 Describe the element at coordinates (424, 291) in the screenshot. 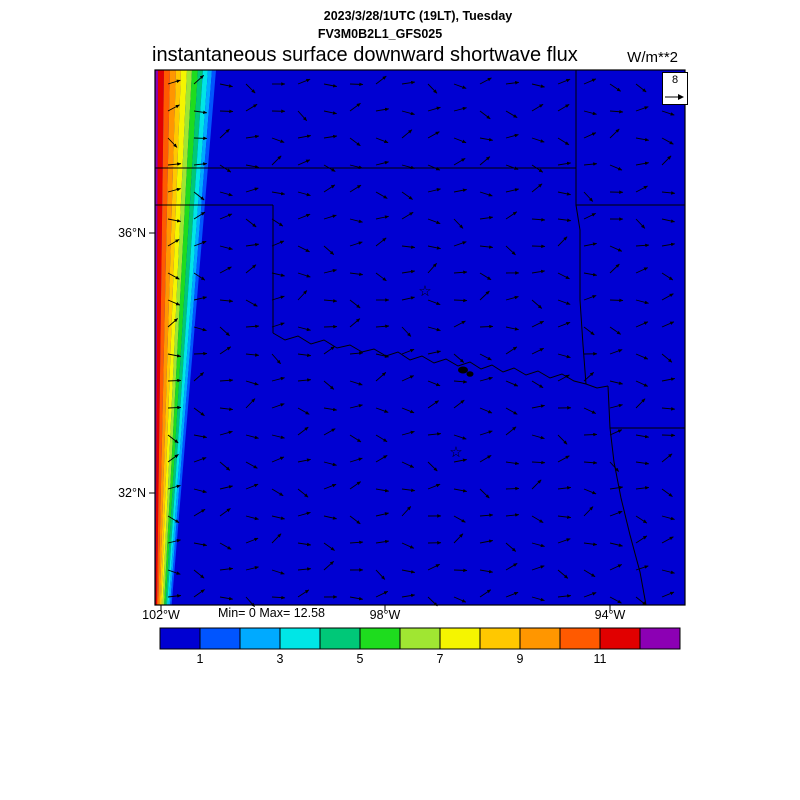

I see `city-star-icon: ☆` at that location.